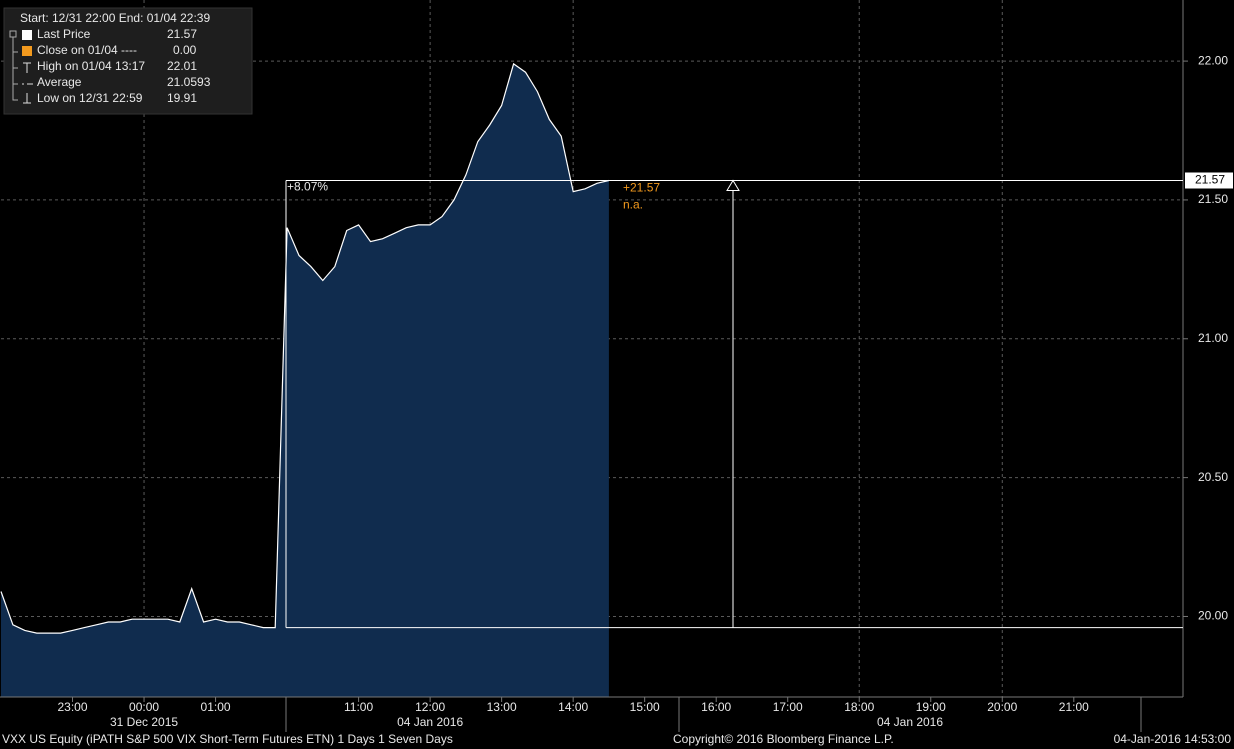 This screenshot has height=749, width=1234. Describe the element at coordinates (216, 707) in the screenshot. I see `x-tick-label: 01:00` at that location.